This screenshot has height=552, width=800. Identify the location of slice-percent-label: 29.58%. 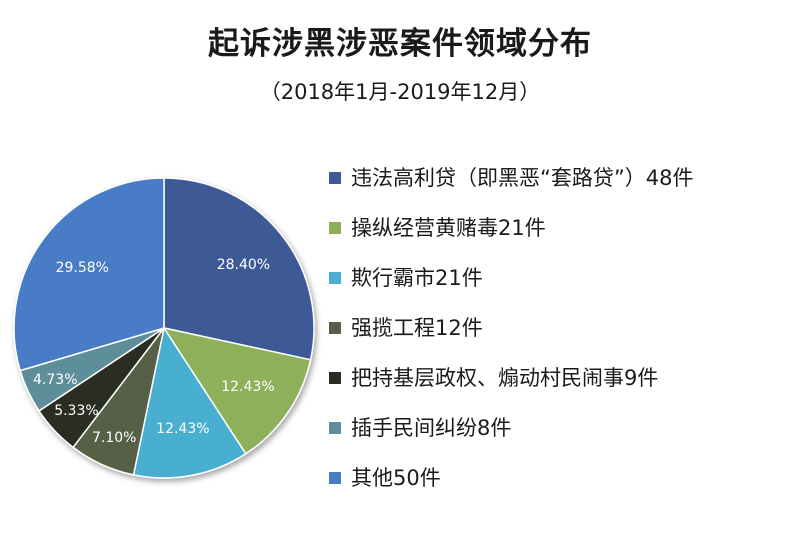
(82, 268).